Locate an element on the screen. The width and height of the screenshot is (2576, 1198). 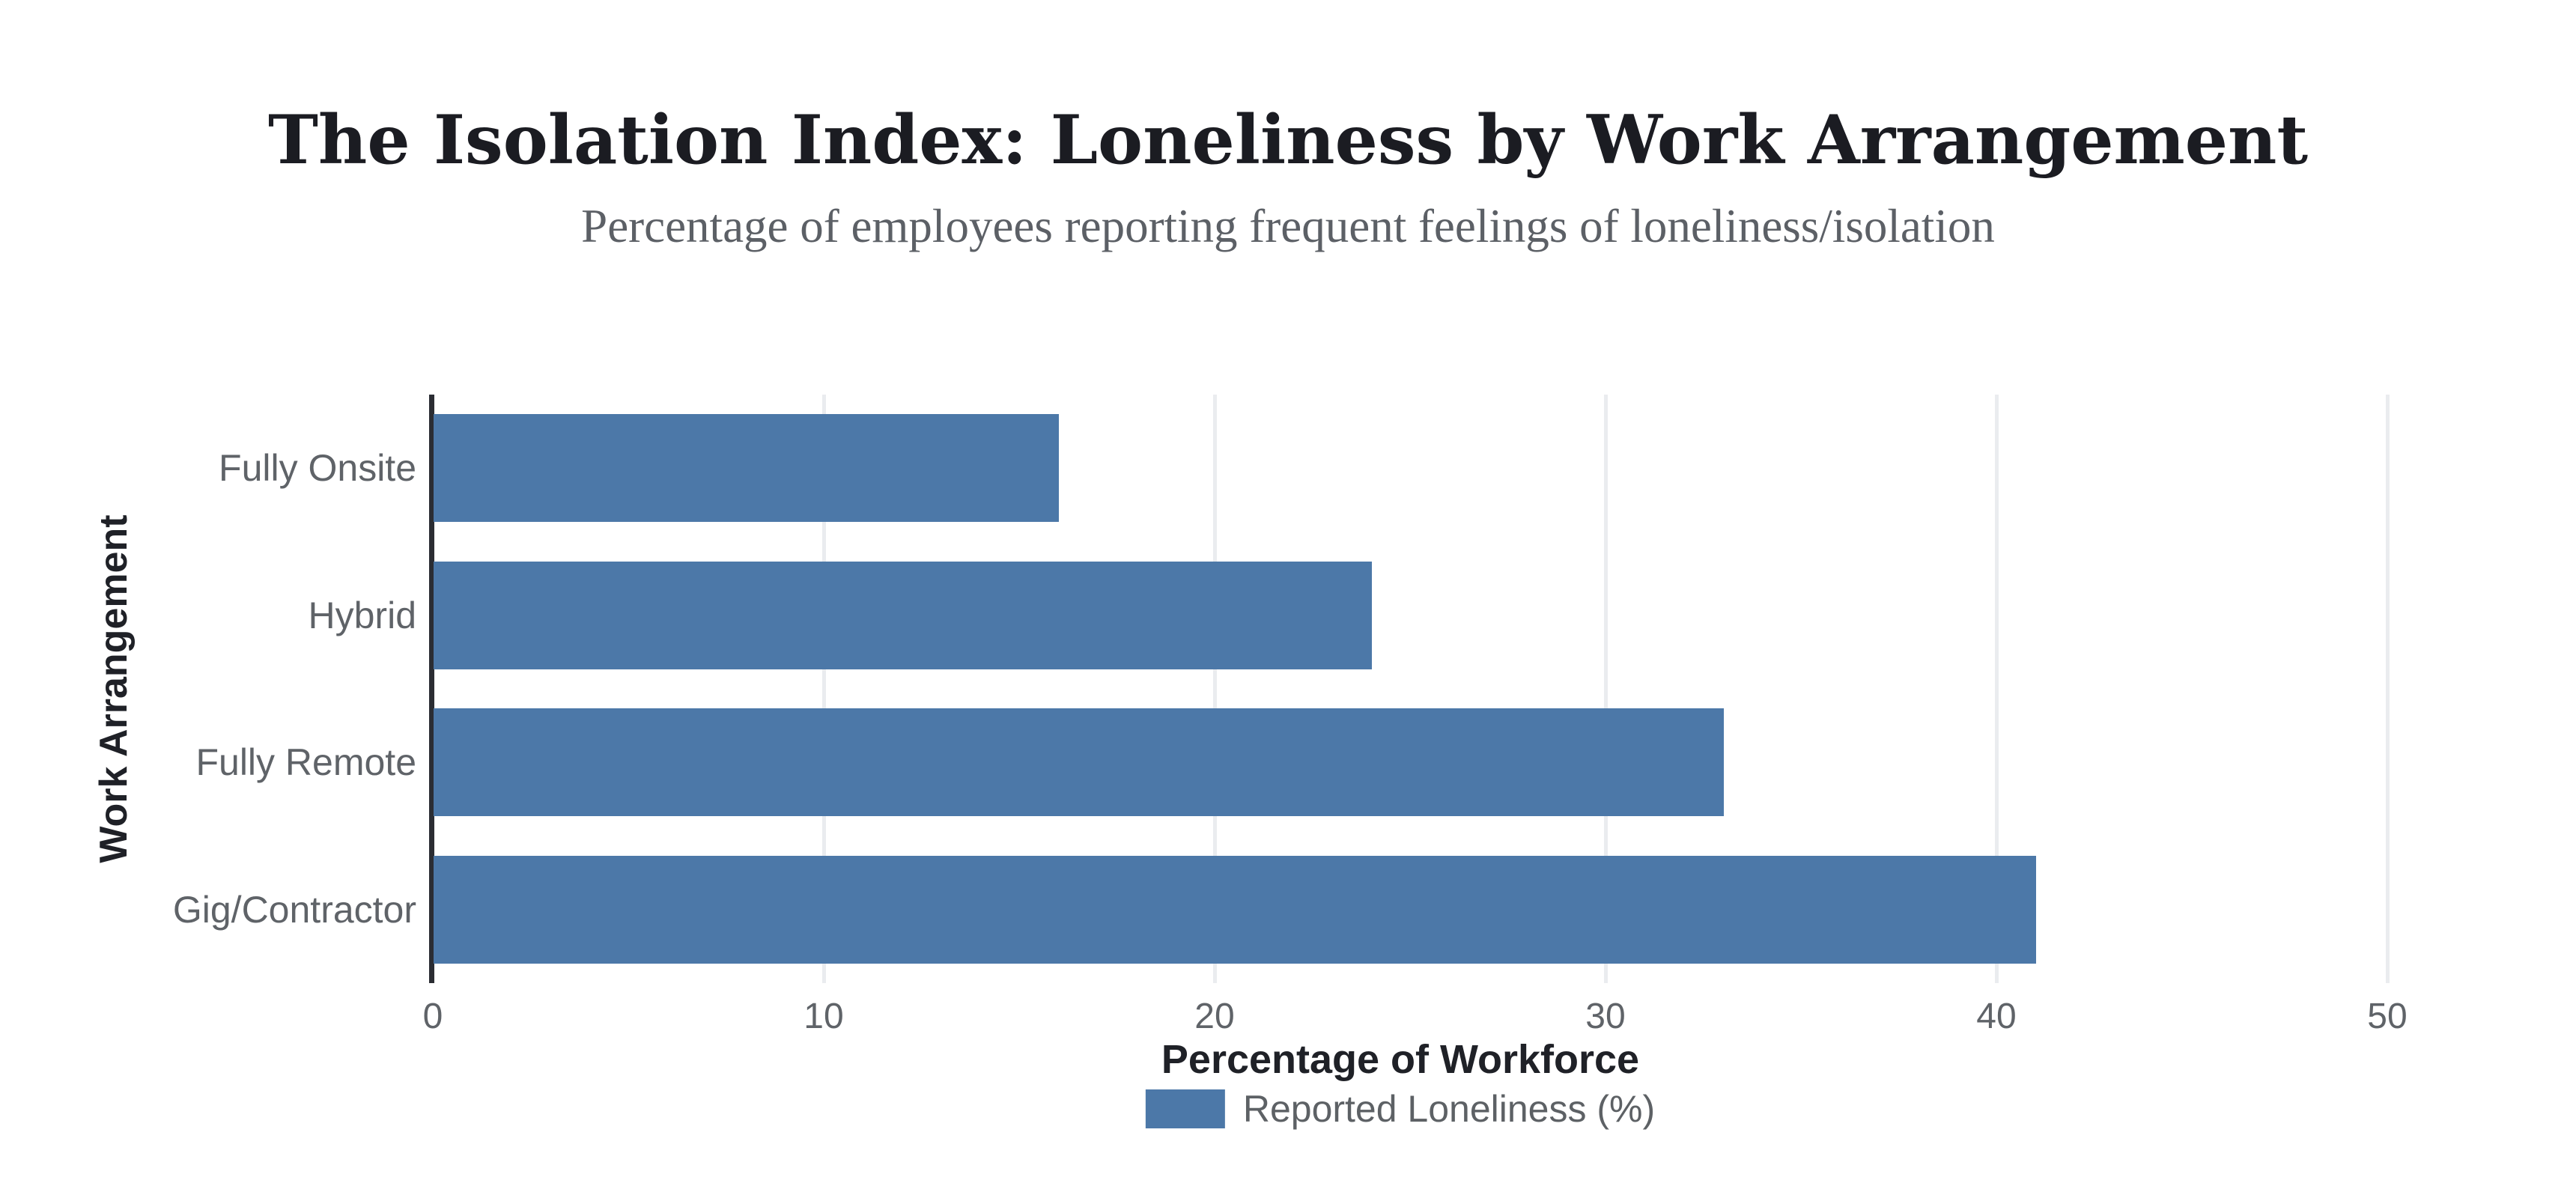
y-tick-label-fully-onsite: Fully Onsite is located at coordinates (317, 468).